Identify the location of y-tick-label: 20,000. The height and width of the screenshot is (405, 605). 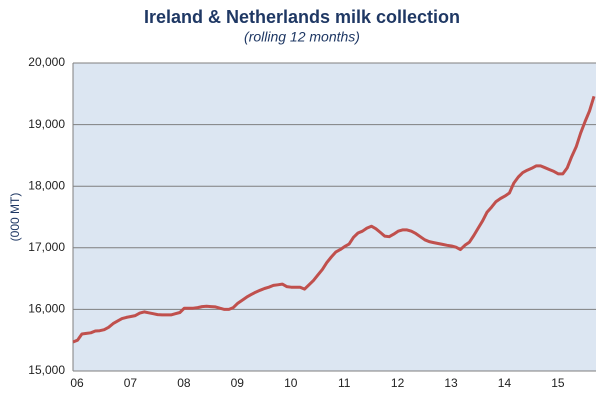
(46, 62).